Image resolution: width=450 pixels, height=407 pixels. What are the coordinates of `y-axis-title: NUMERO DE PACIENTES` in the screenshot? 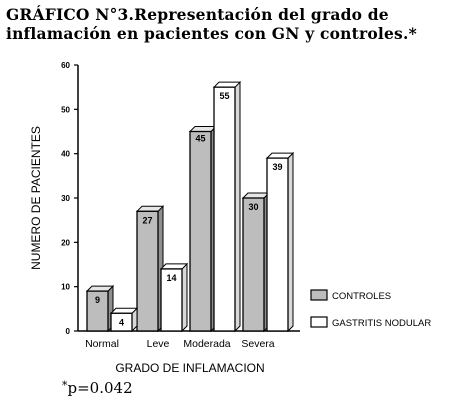 It's located at (36, 198).